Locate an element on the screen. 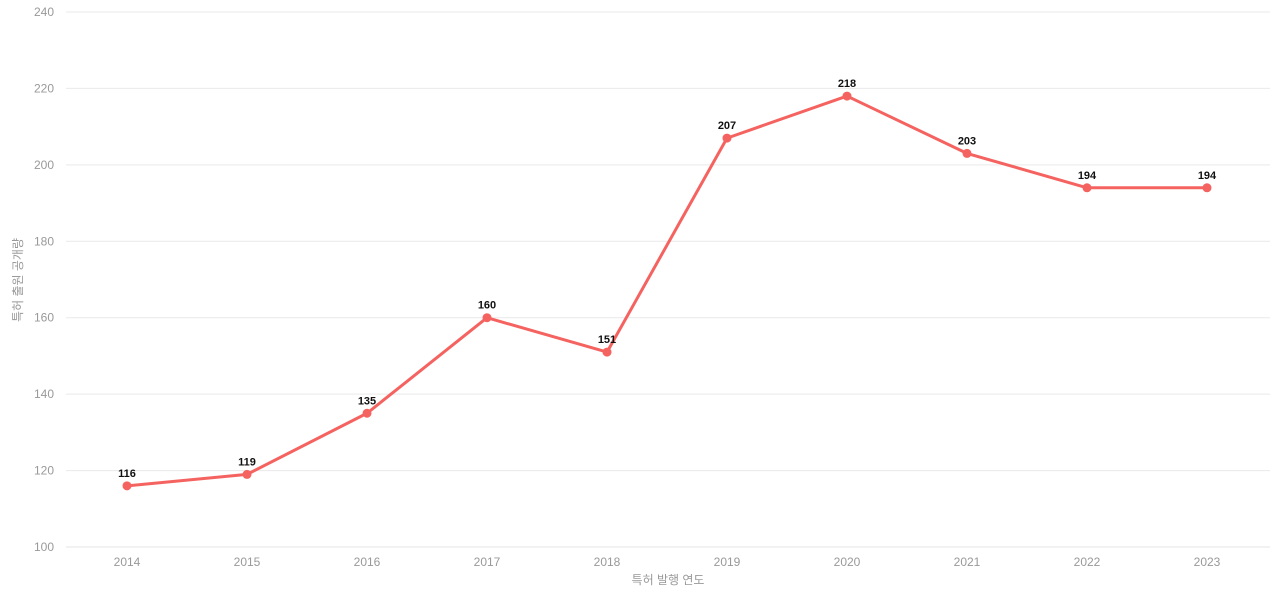 Image resolution: width=1280 pixels, height=600 pixels. data-point-label: 116 is located at coordinates (127, 474).